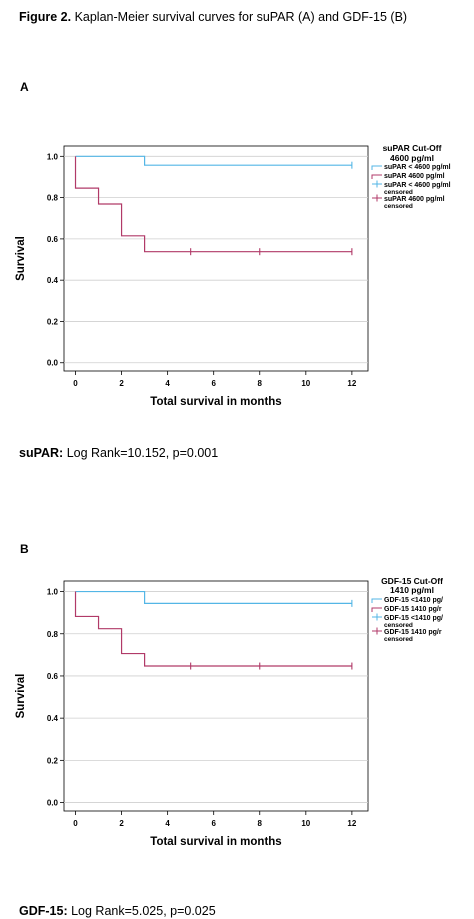 Image resolution: width=474 pixels, height=919 pixels. I want to click on legend-title: GDF-15 Cut-Off, so click(412, 581).